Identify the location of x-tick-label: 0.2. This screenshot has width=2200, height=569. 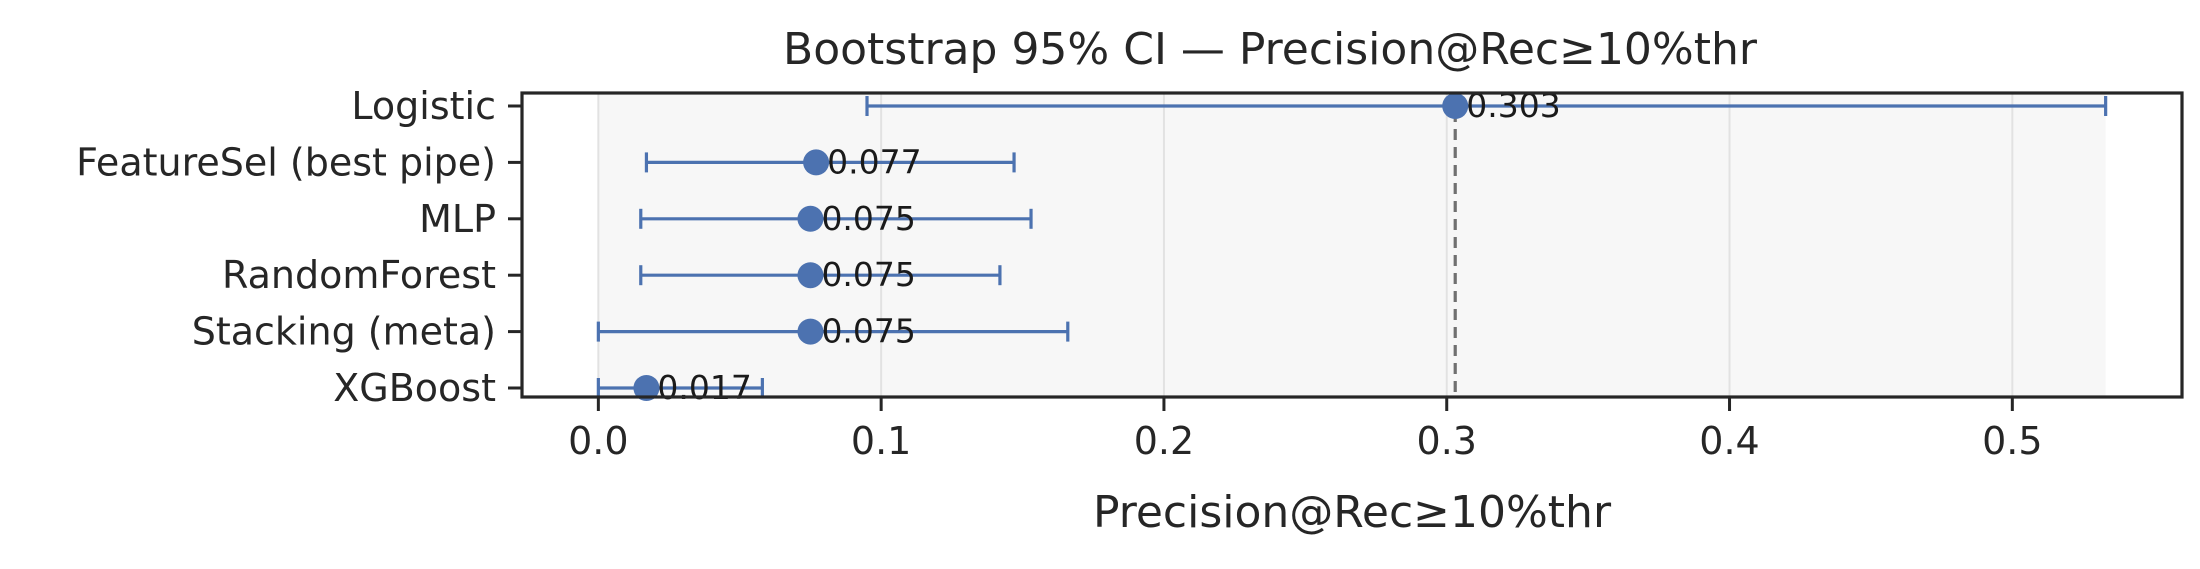
(1164, 441).